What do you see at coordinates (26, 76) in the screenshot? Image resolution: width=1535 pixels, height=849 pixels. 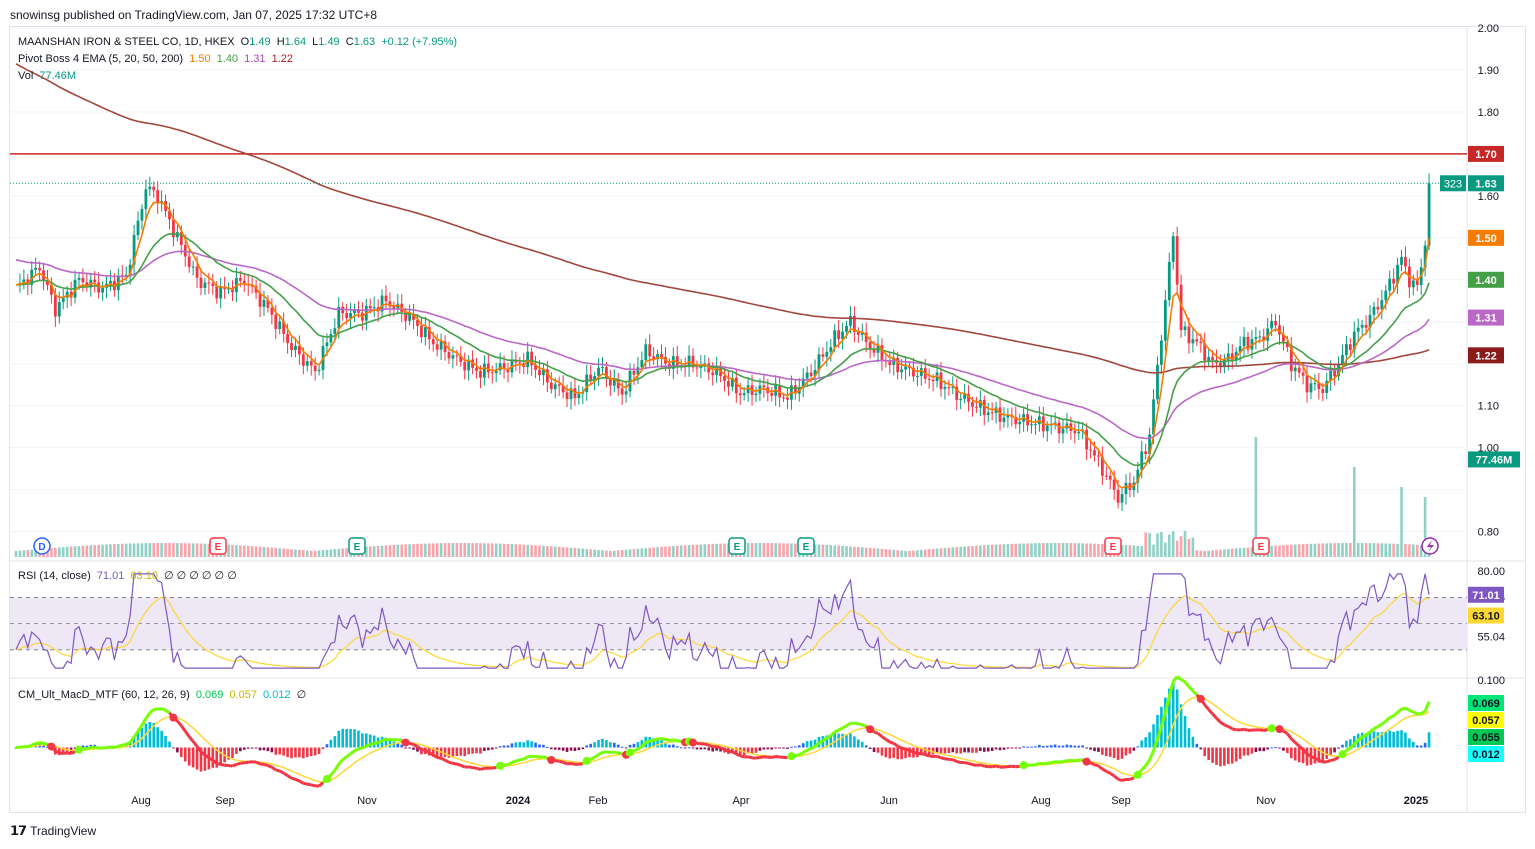 I see `vol-name: Vol` at bounding box center [26, 76].